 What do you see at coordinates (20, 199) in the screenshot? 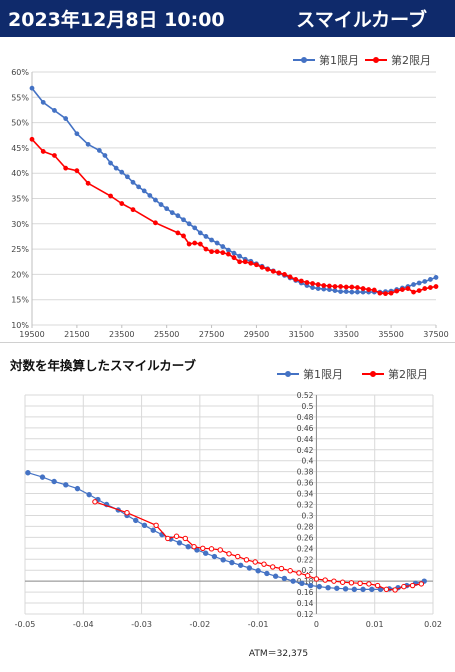
I see `y-tick-label: 35%` at bounding box center [20, 199].